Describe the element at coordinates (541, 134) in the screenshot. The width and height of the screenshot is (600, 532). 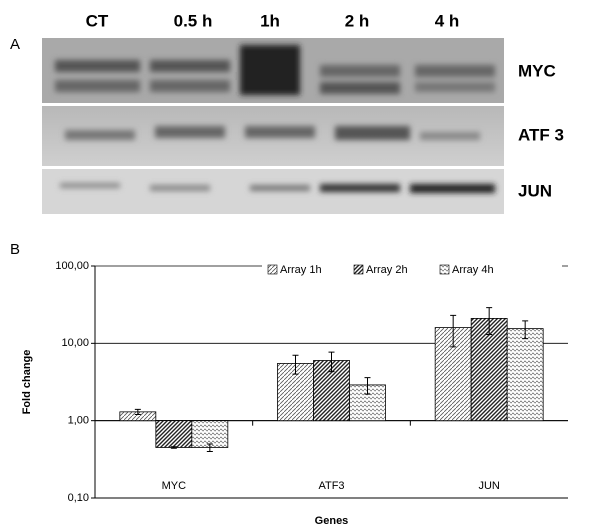
I see `row-label: ATF 3` at that location.